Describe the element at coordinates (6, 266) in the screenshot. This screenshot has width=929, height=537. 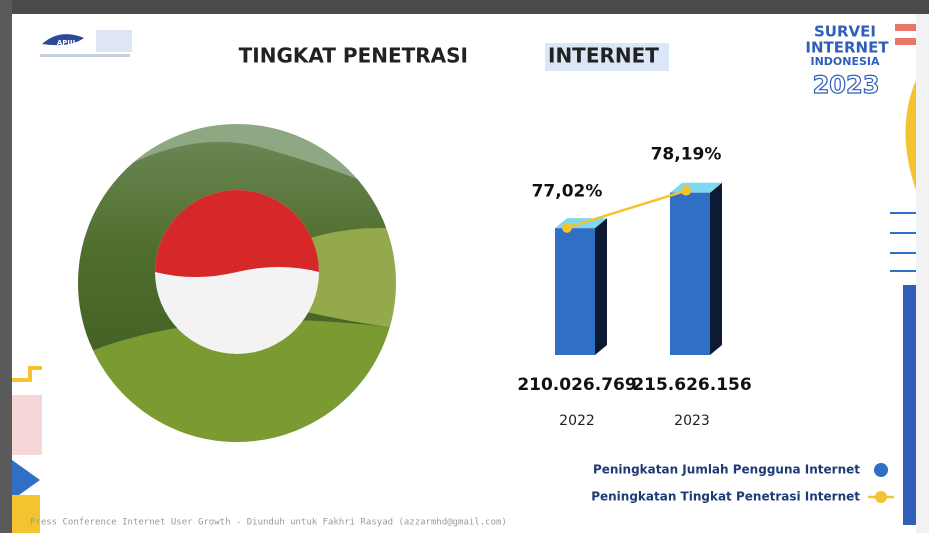
I see `frame-left` at that location.